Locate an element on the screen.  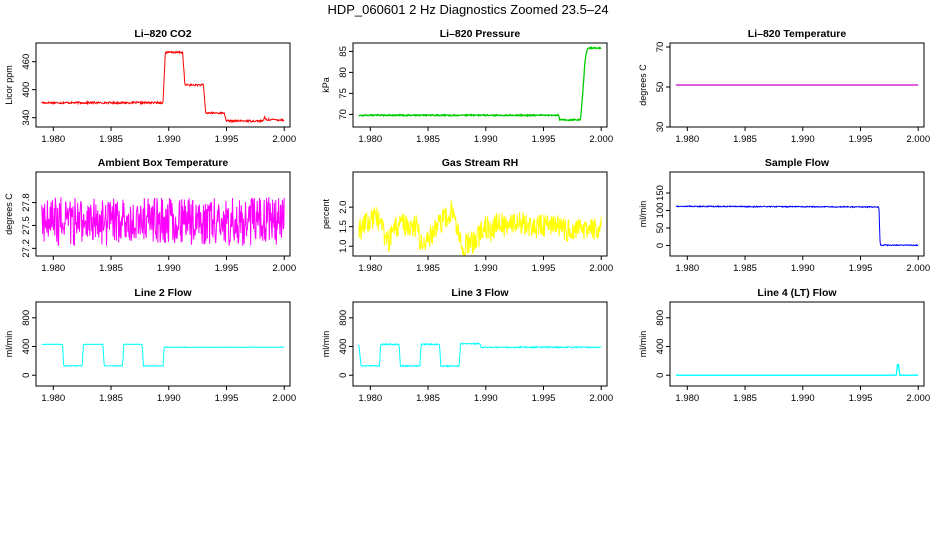
y-tick-label: 1.0 is located at coordinates (343, 246).